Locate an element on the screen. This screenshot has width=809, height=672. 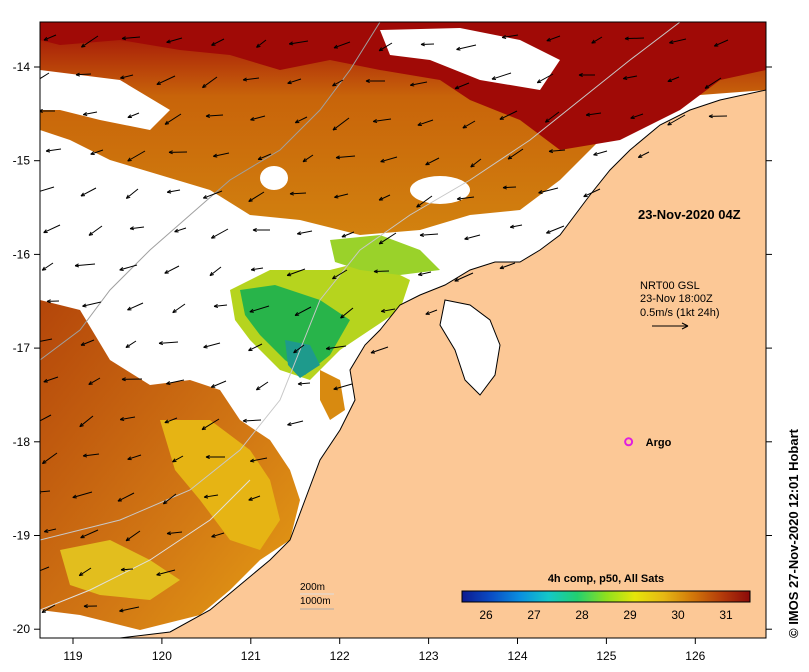
x-tick-label: 122 is located at coordinates (340, 656).